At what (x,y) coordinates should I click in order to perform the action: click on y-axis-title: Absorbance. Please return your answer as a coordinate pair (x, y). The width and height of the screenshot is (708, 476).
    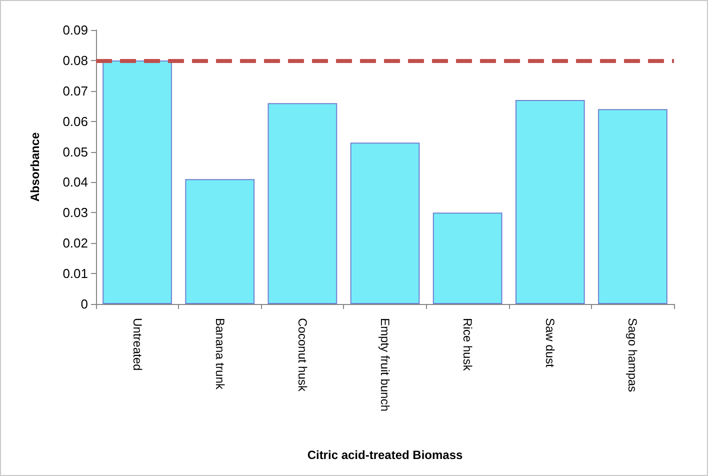
    Looking at the image, I should click on (35, 167).